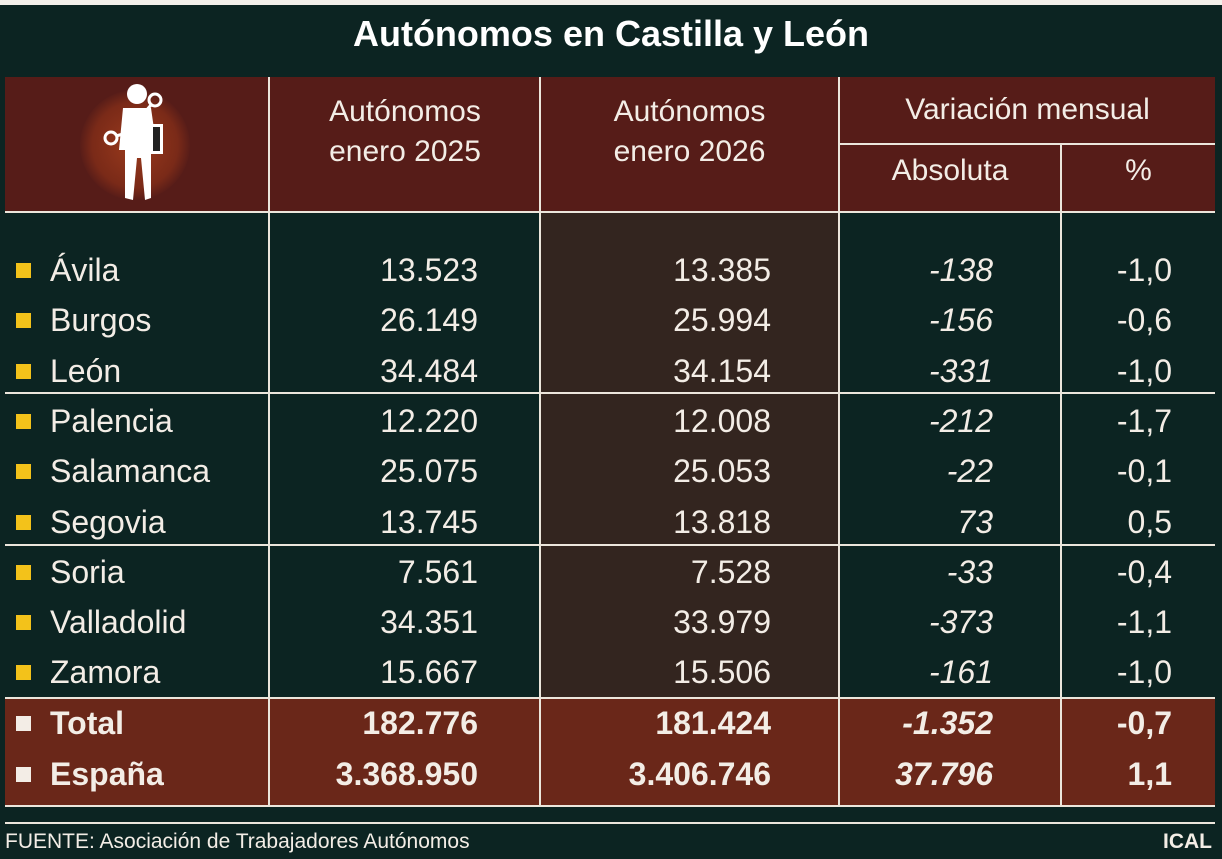  I want to click on table-row: Soria 7.561 7.528 -33 -0,4, so click(611, 572).